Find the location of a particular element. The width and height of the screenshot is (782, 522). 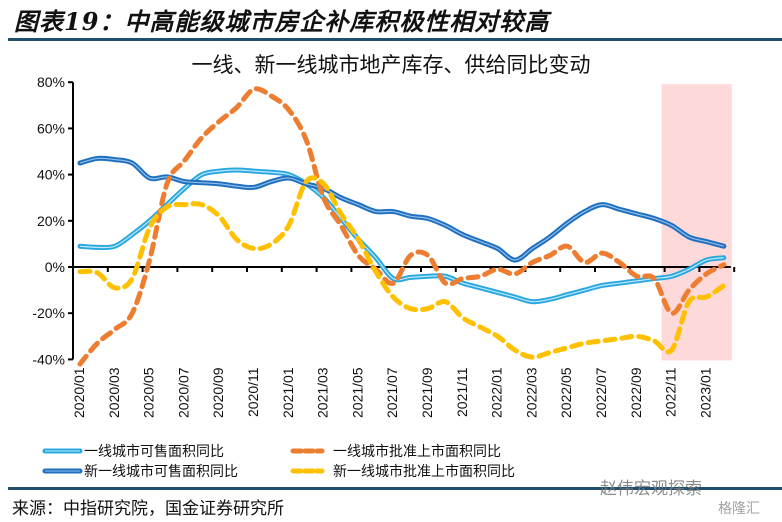

highlight-band is located at coordinates (696, 222).